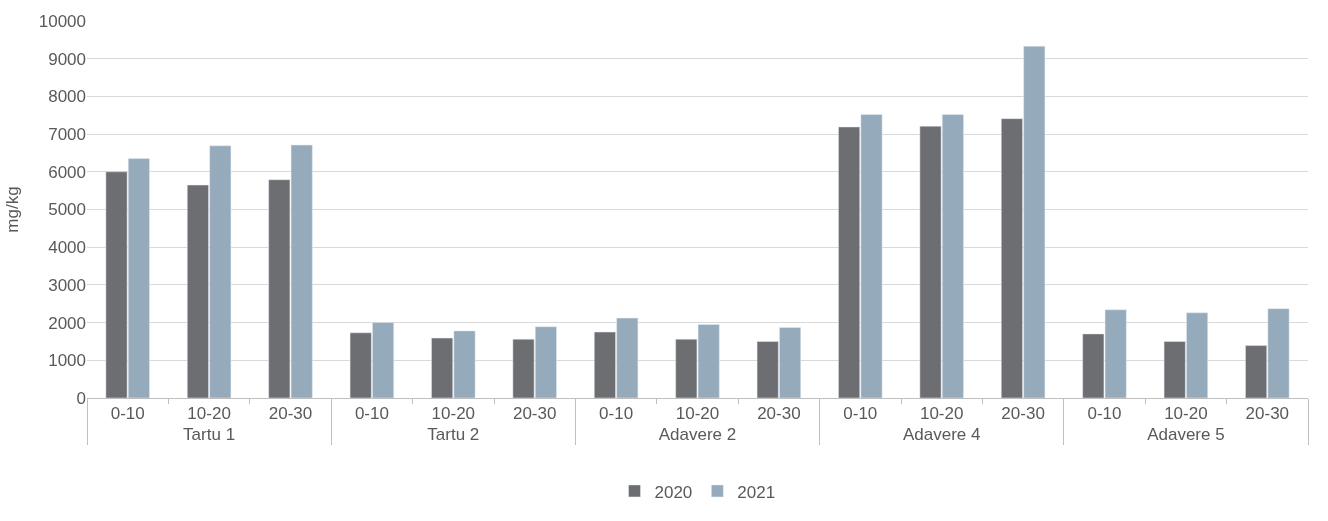 Image resolution: width=1328 pixels, height=521 pixels. Describe the element at coordinates (1186, 435) in the screenshot. I see `text: Adavere 5` at that location.